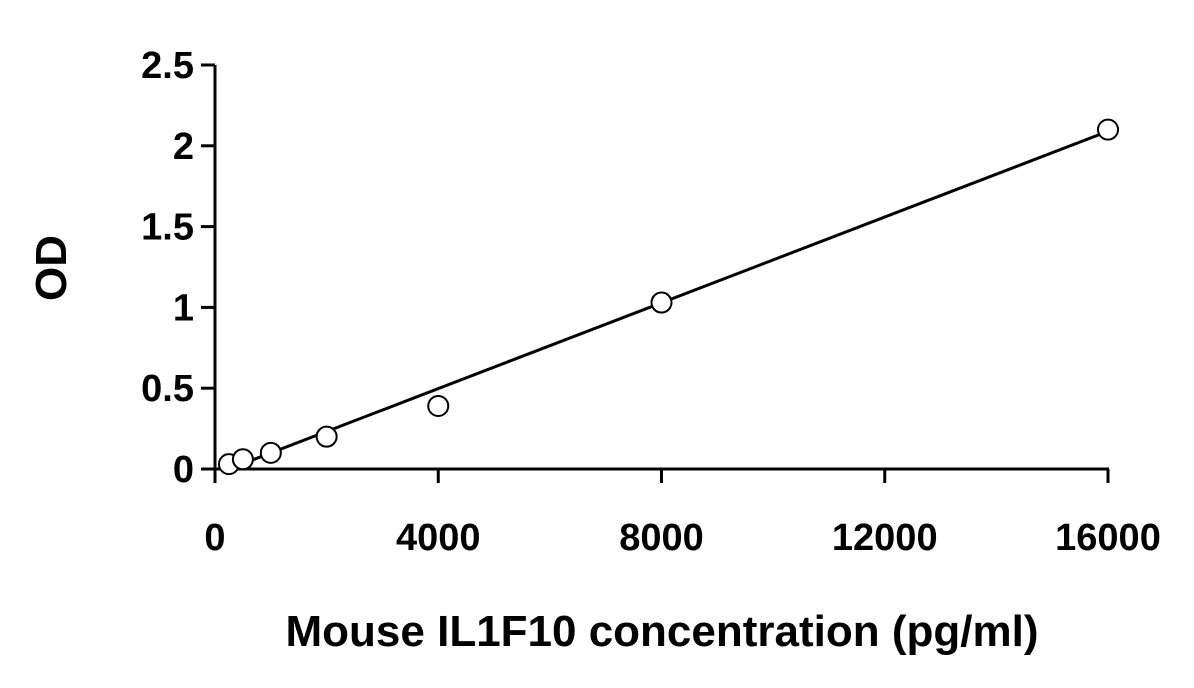 The image size is (1194, 688). What do you see at coordinates (51, 268) in the screenshot?
I see `y-axis-title: OD` at bounding box center [51, 268].